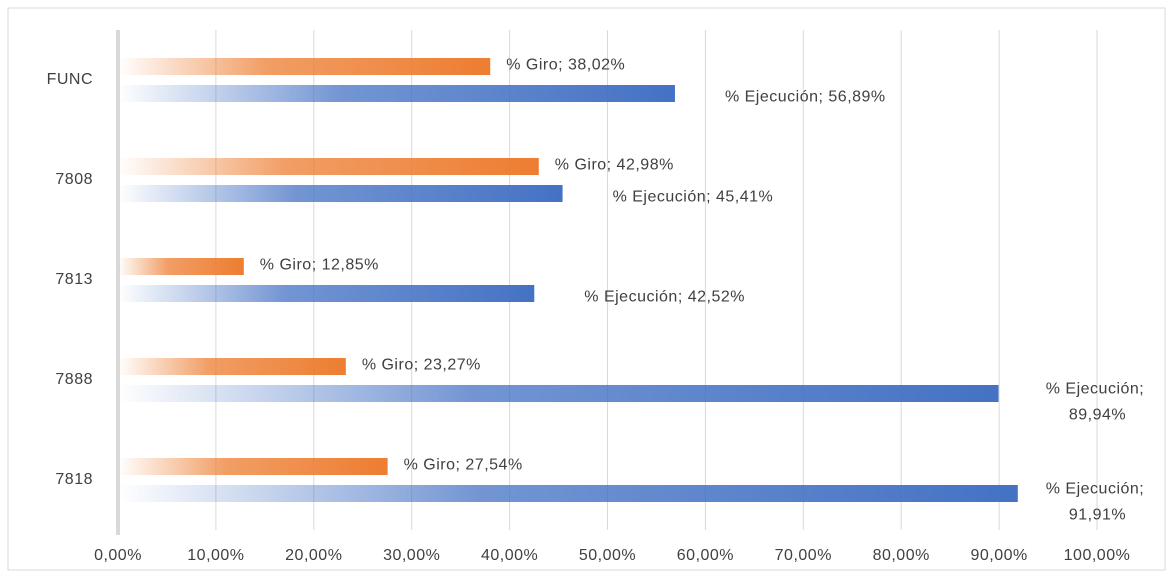  What do you see at coordinates (74, 279) in the screenshot?
I see `y-tick-label: 7813` at bounding box center [74, 279].